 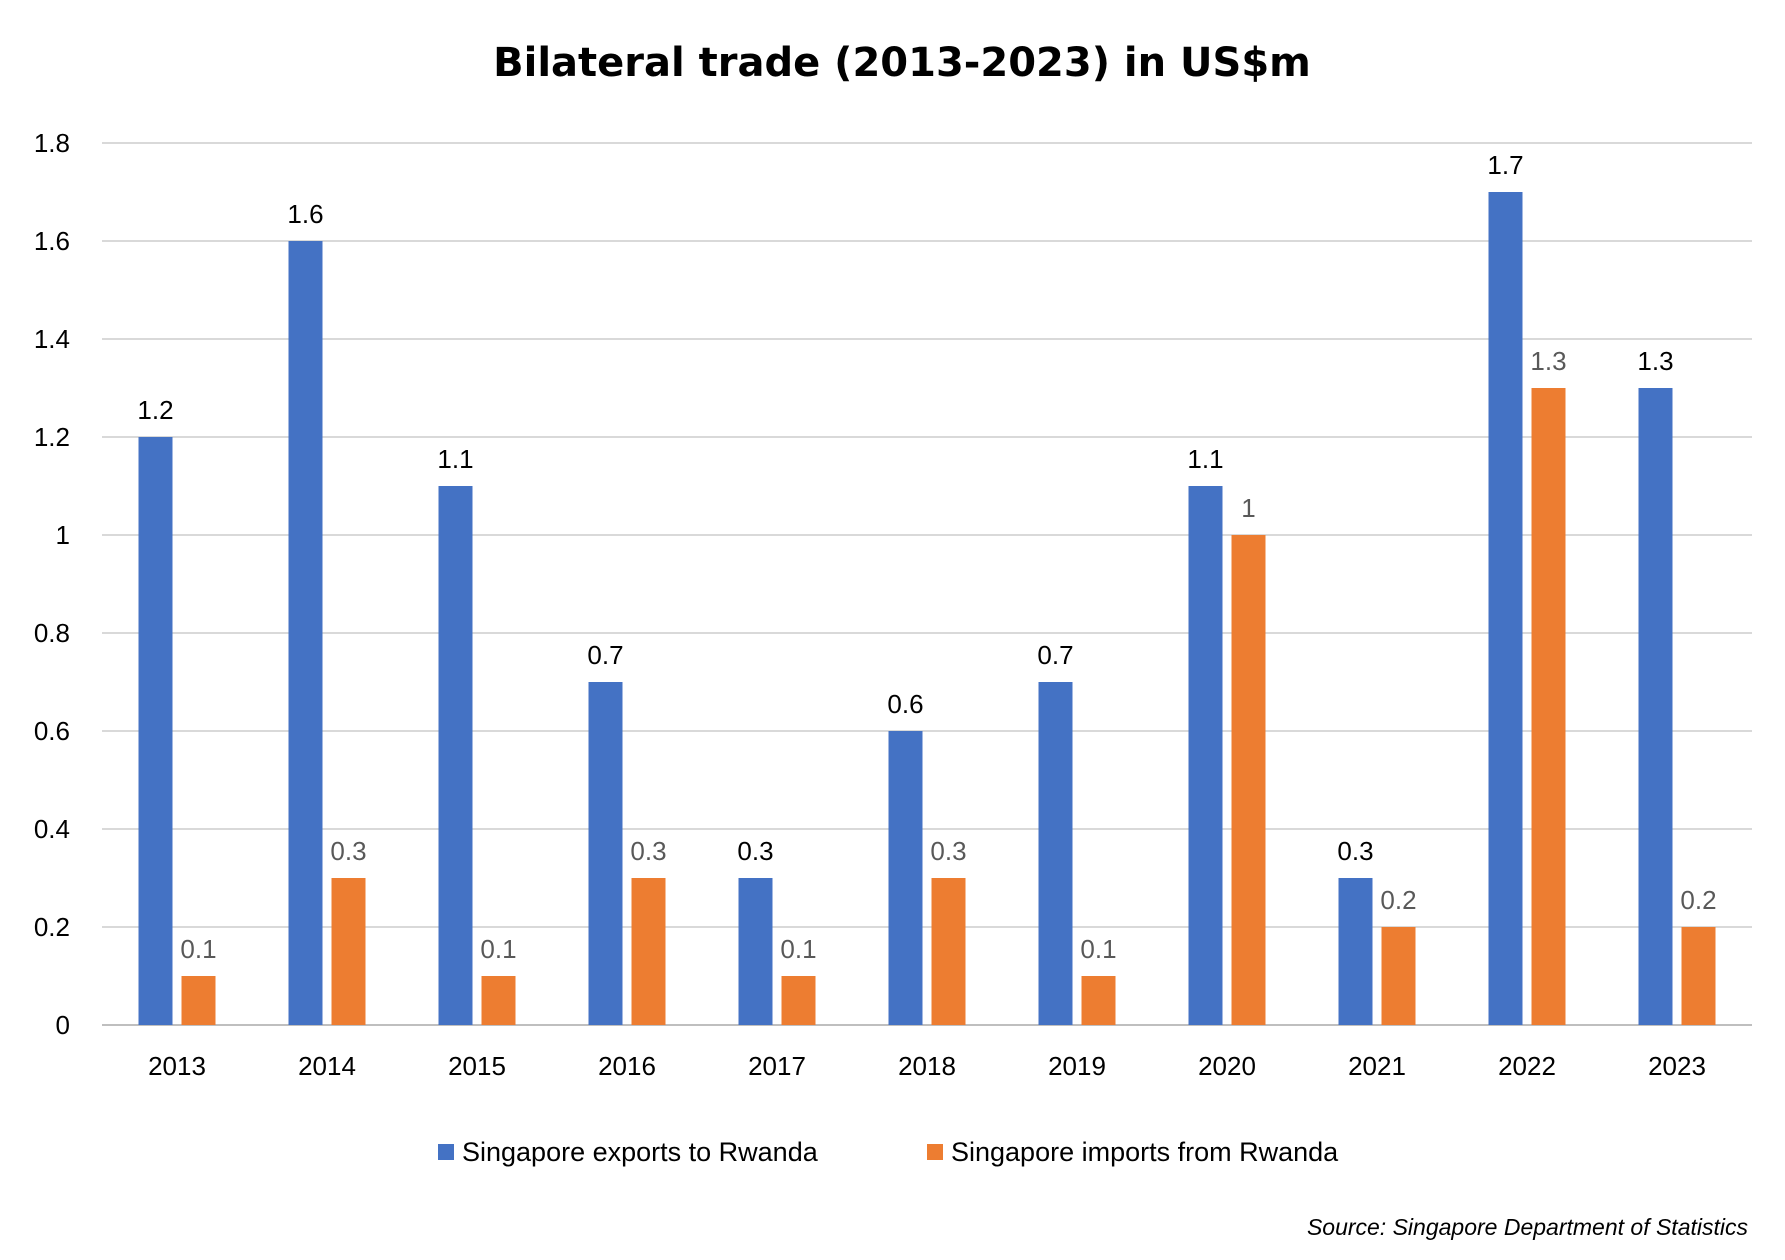 I want to click on data-label: 1.6, so click(x=305, y=214).